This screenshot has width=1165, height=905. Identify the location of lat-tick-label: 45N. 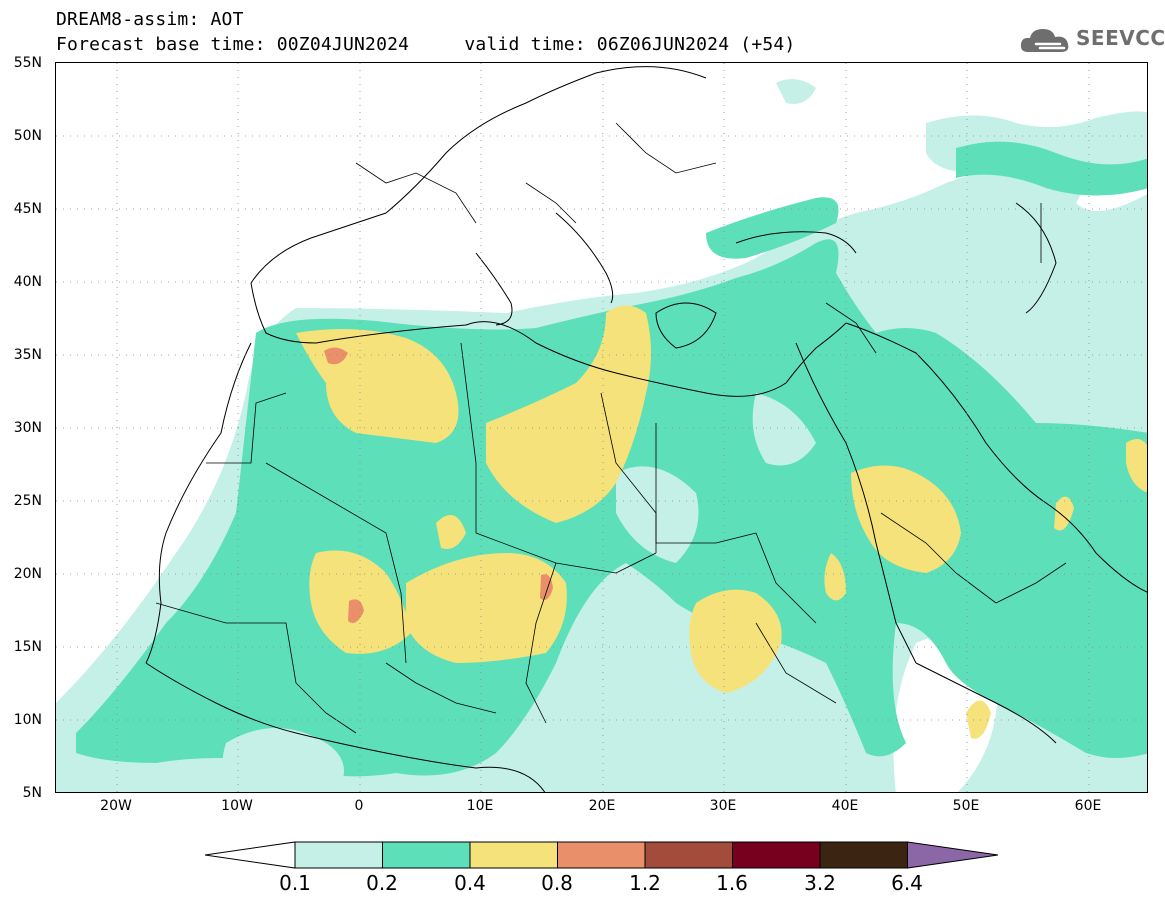
(27, 209).